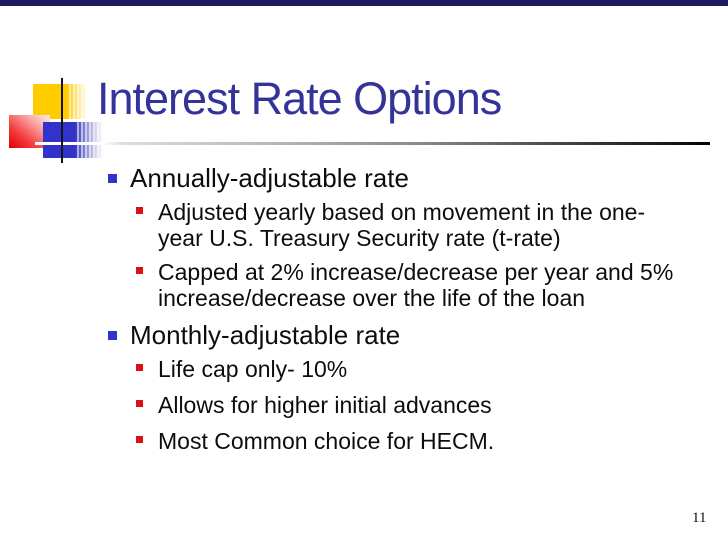  Describe the element at coordinates (372, 143) in the screenshot. I see `title-underline` at that location.